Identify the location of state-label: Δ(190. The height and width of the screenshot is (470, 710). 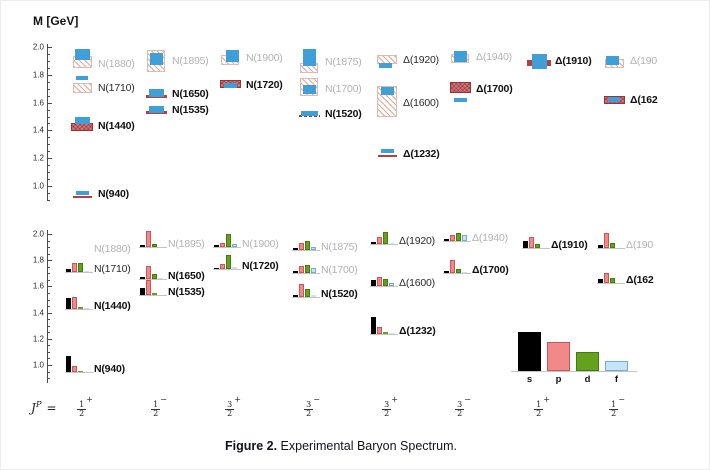
(640, 245).